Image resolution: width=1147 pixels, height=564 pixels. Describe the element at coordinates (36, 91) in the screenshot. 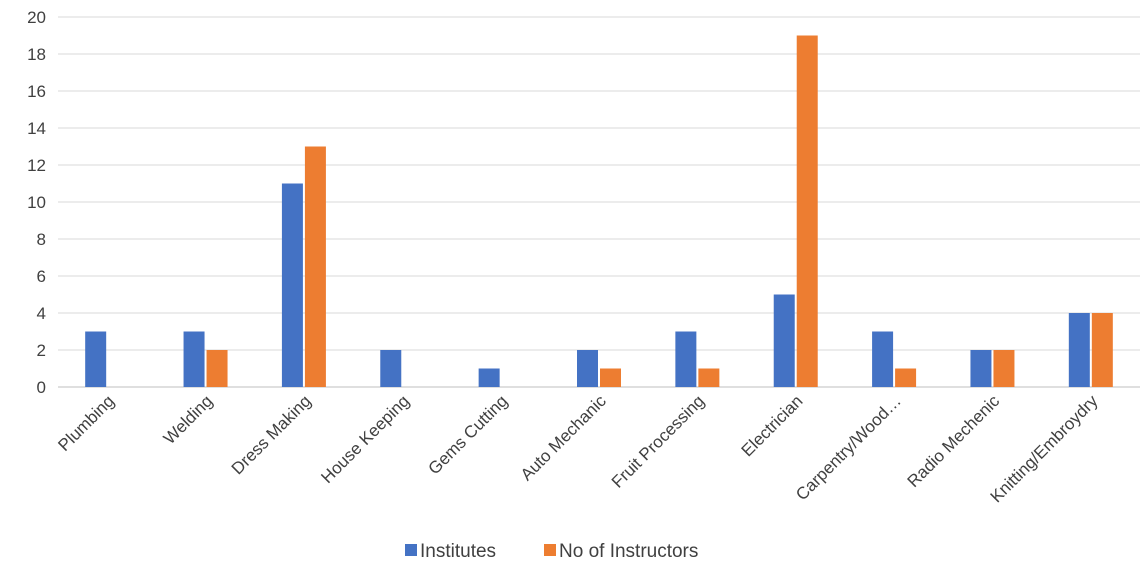

I see `y-tick-label: 16` at that location.